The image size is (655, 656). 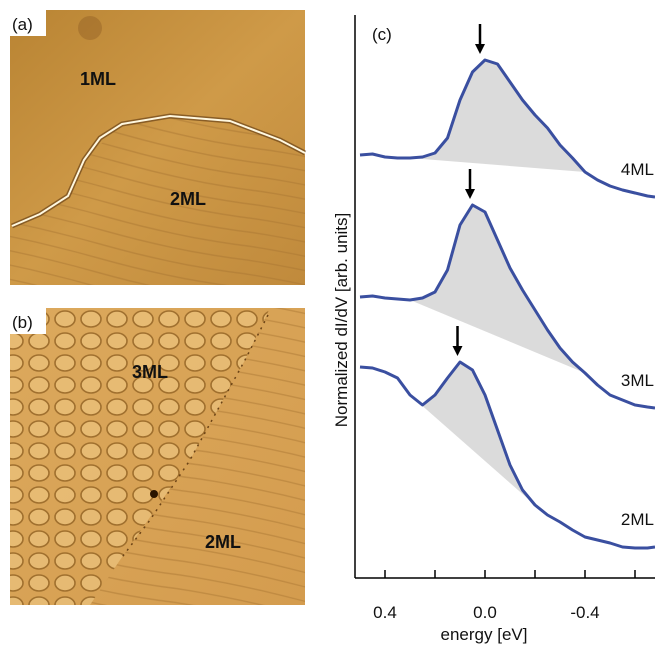 What do you see at coordinates (385, 612) in the screenshot?
I see `x-tick-label: 0.4` at bounding box center [385, 612].